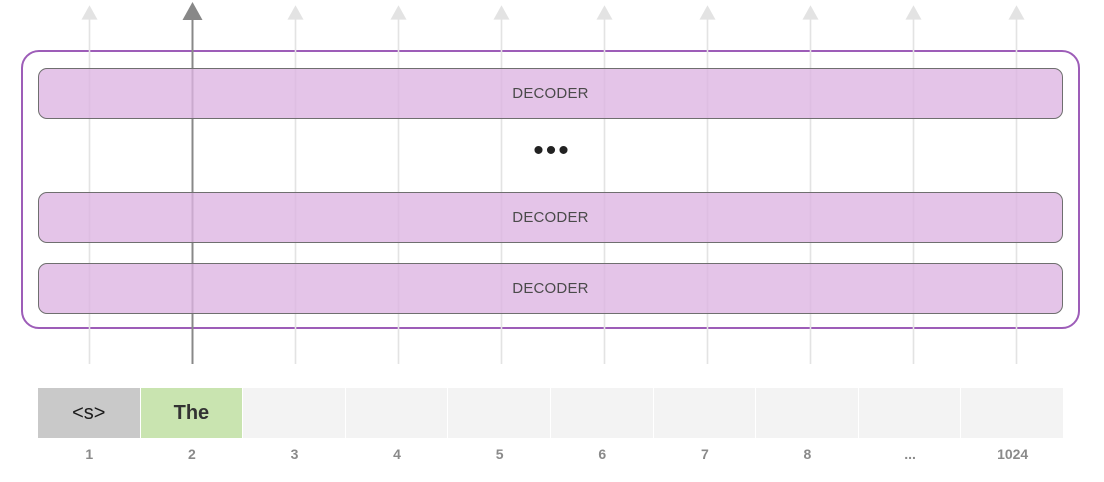 This screenshot has height=482, width=1104. What do you see at coordinates (602, 454) in the screenshot?
I see `position-label: 6` at bounding box center [602, 454].